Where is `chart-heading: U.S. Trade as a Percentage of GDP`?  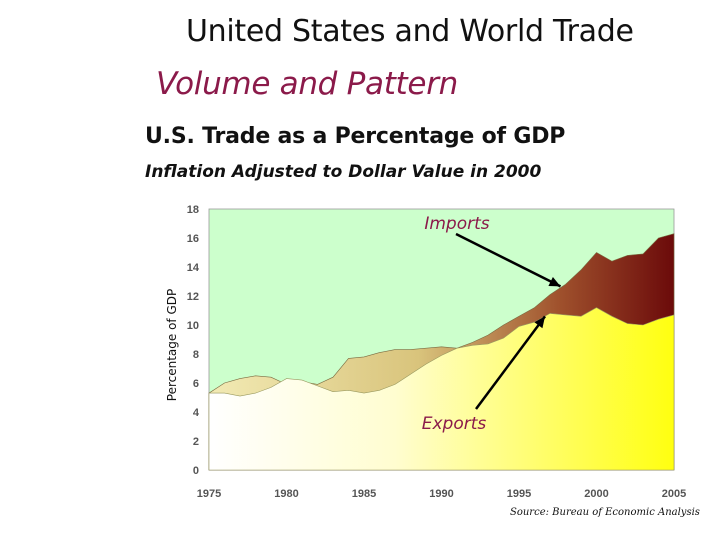
chart-heading: U.S. Trade as a Percentage of GDP is located at coordinates (355, 136).